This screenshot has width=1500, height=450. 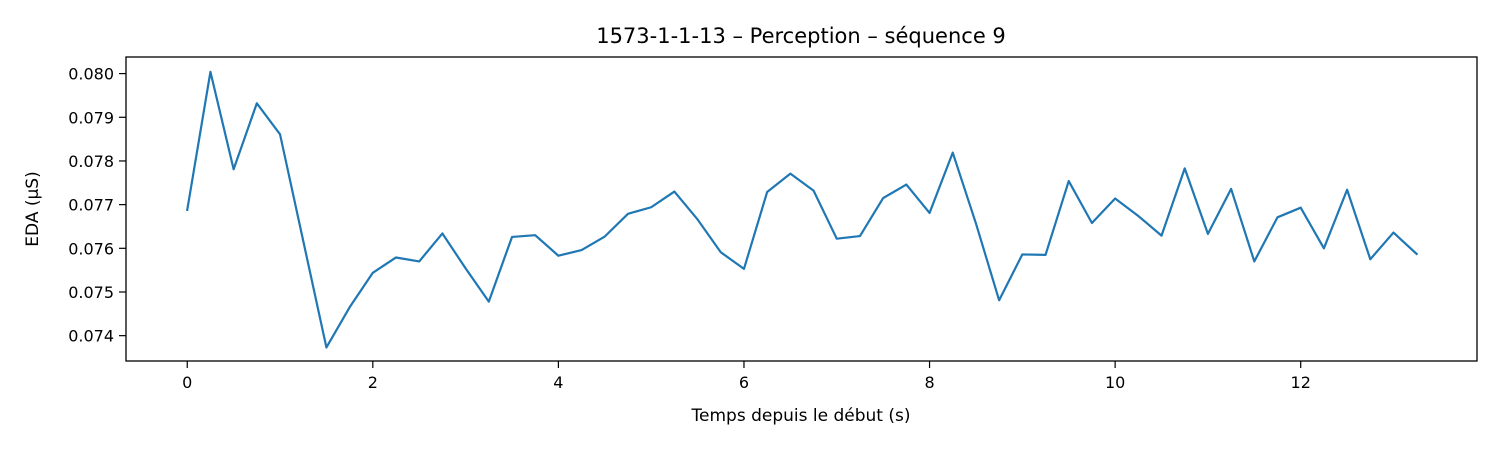 I want to click on chart-title: 1573-1-1-13 – Perception – séquence 9, so click(x=801, y=36).